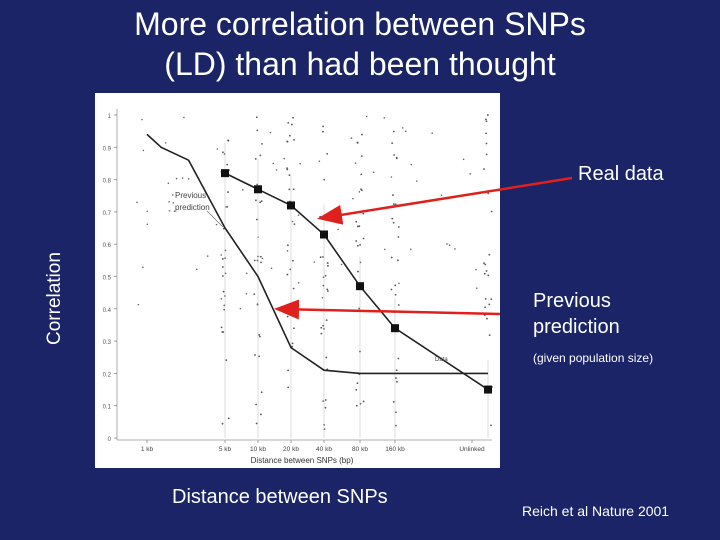 Image resolution: width=720 pixels, height=540 pixels. What do you see at coordinates (107, 149) in the screenshot?
I see `y-tick-label: 0.9` at bounding box center [107, 149].